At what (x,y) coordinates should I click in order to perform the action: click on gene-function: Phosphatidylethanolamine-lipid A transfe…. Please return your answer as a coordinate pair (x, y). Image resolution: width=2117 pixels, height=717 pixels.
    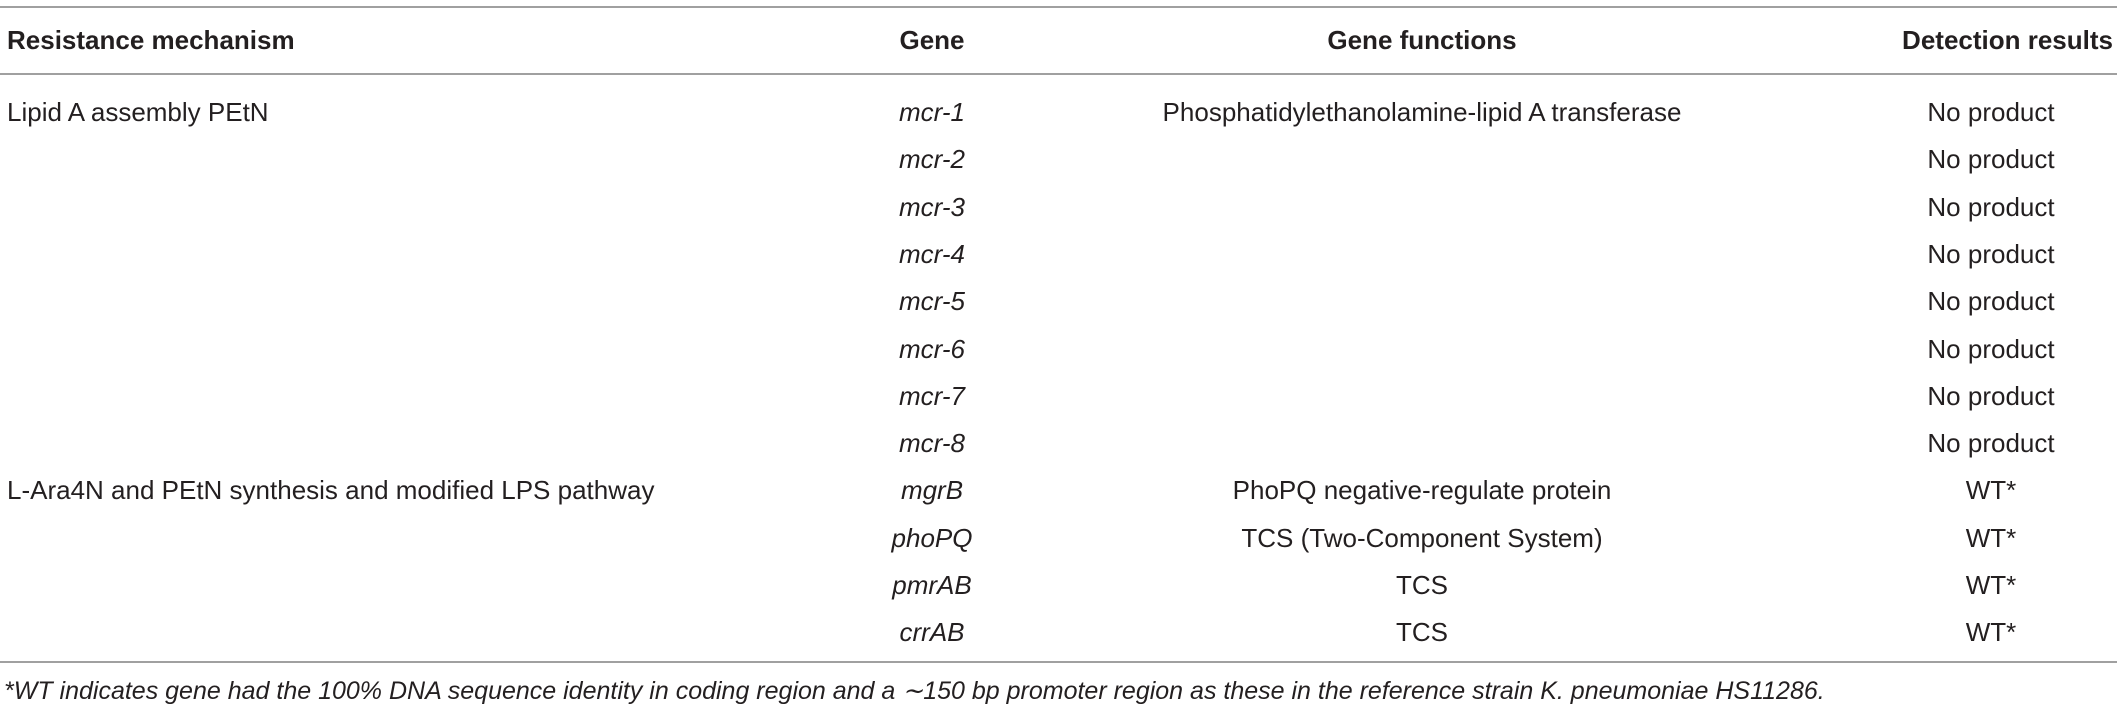
    Looking at the image, I should click on (1422, 112).